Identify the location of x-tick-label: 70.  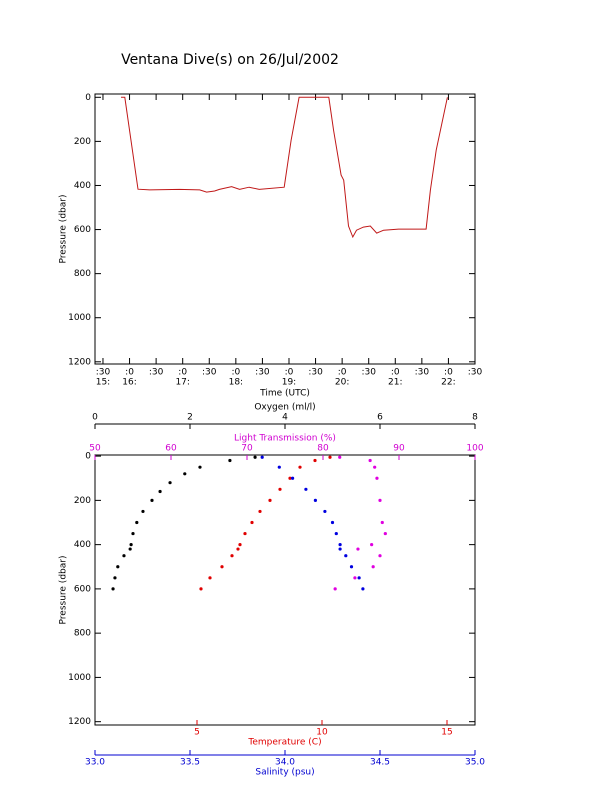
(247, 449).